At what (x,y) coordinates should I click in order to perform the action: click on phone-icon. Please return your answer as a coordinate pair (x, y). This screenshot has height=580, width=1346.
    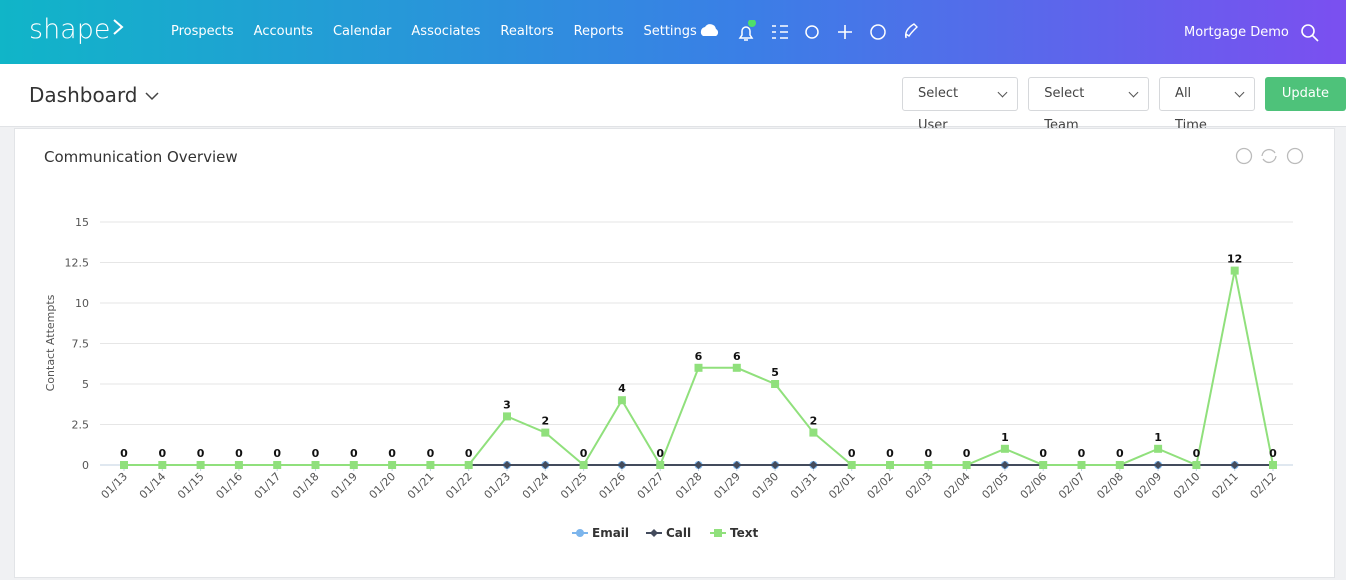
    Looking at the image, I should click on (911, 31).